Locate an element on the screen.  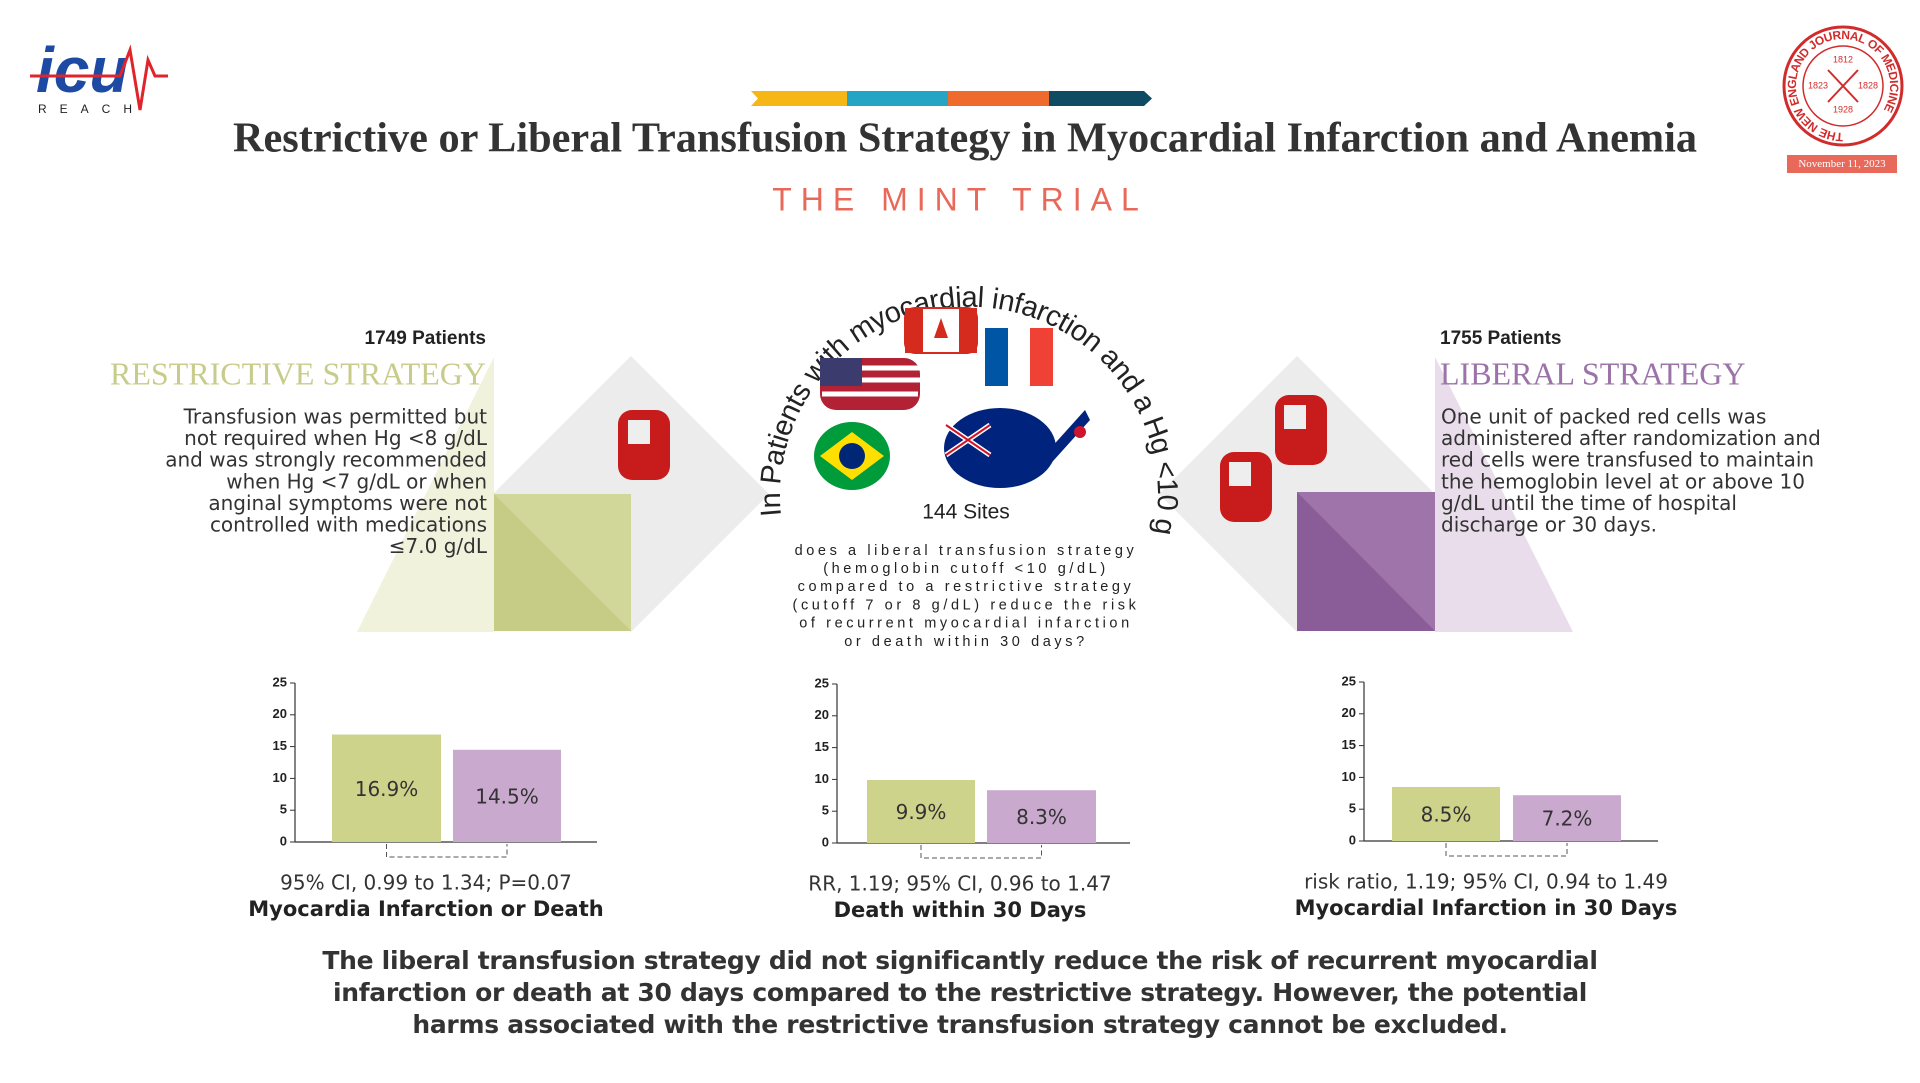
arm-name: RESTRICTIVE STRATEGY is located at coordinates (298, 373).